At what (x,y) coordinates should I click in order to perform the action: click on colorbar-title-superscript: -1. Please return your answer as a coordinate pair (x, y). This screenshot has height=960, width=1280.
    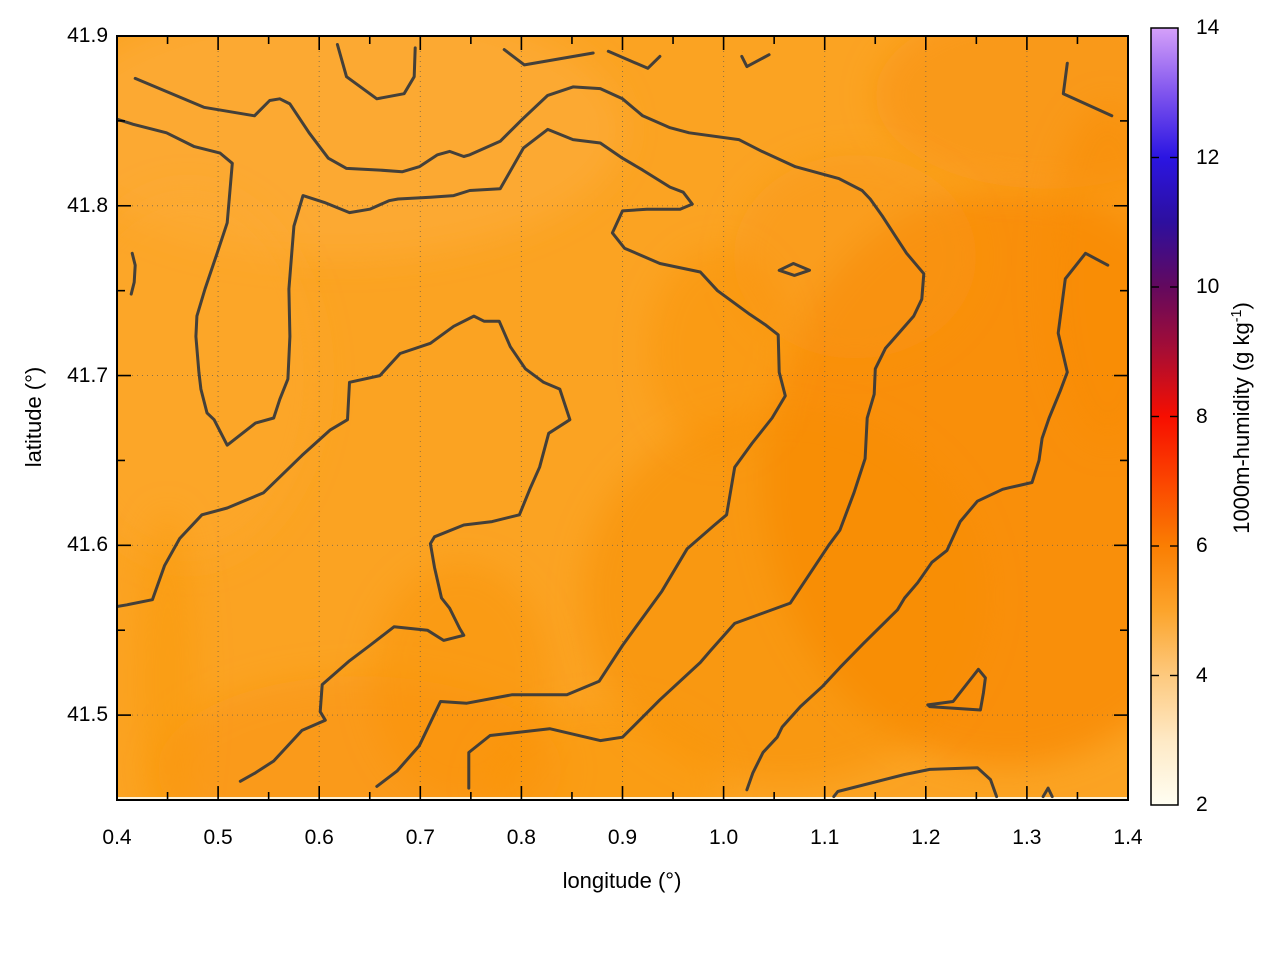
    Looking at the image, I should click on (1236, 316).